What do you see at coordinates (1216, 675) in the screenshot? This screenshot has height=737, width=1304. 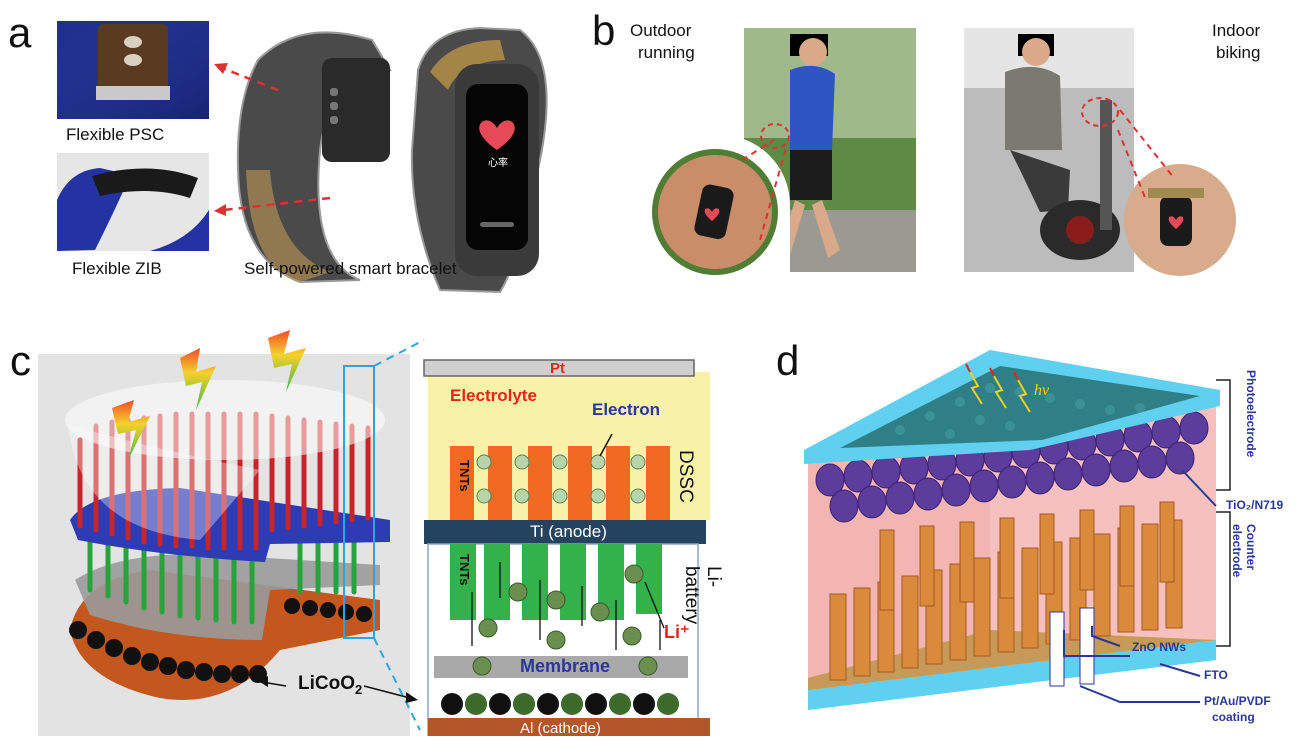 I see `fto-label: FTO` at bounding box center [1216, 675].